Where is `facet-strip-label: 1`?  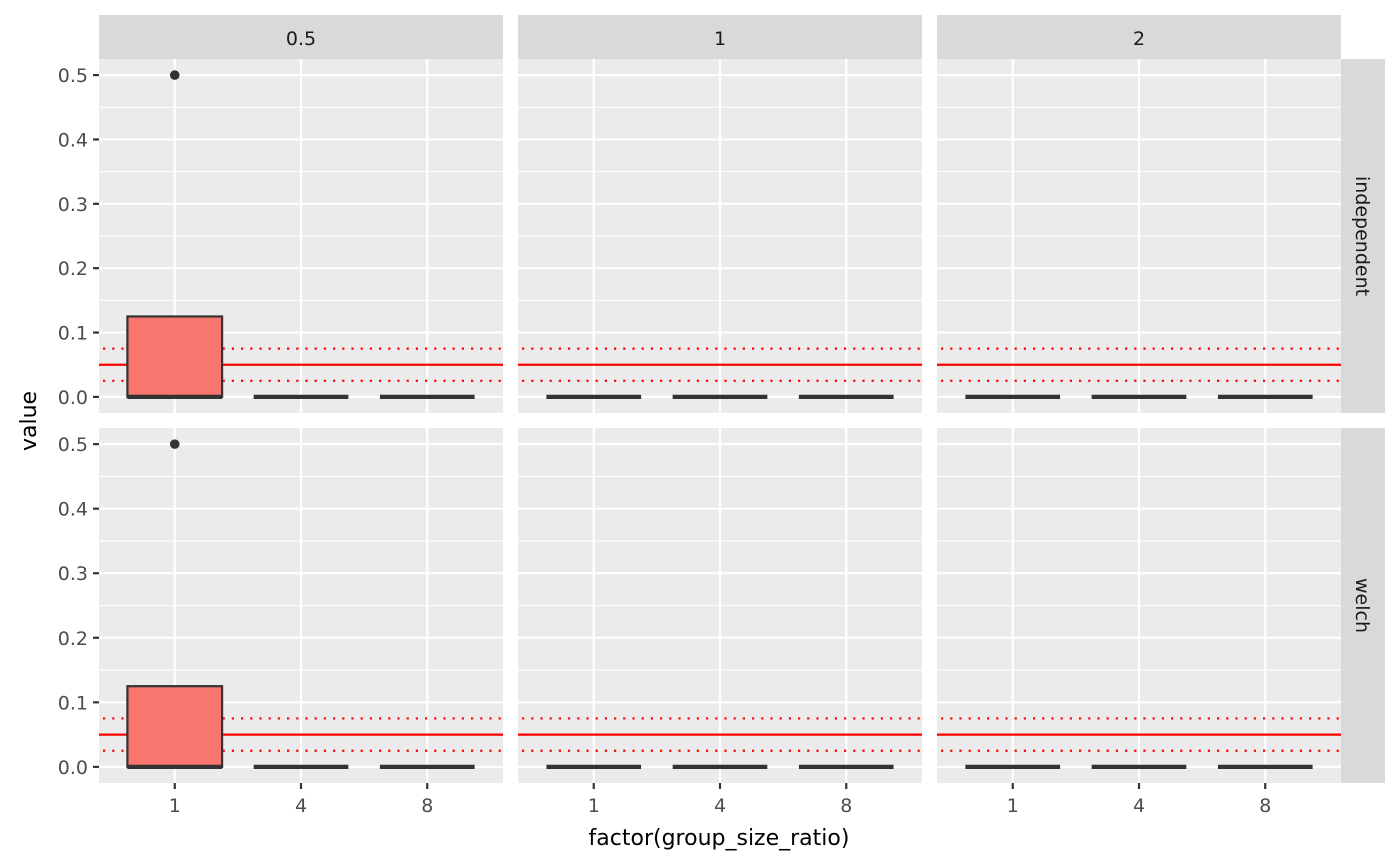 facet-strip-label: 1 is located at coordinates (720, 39).